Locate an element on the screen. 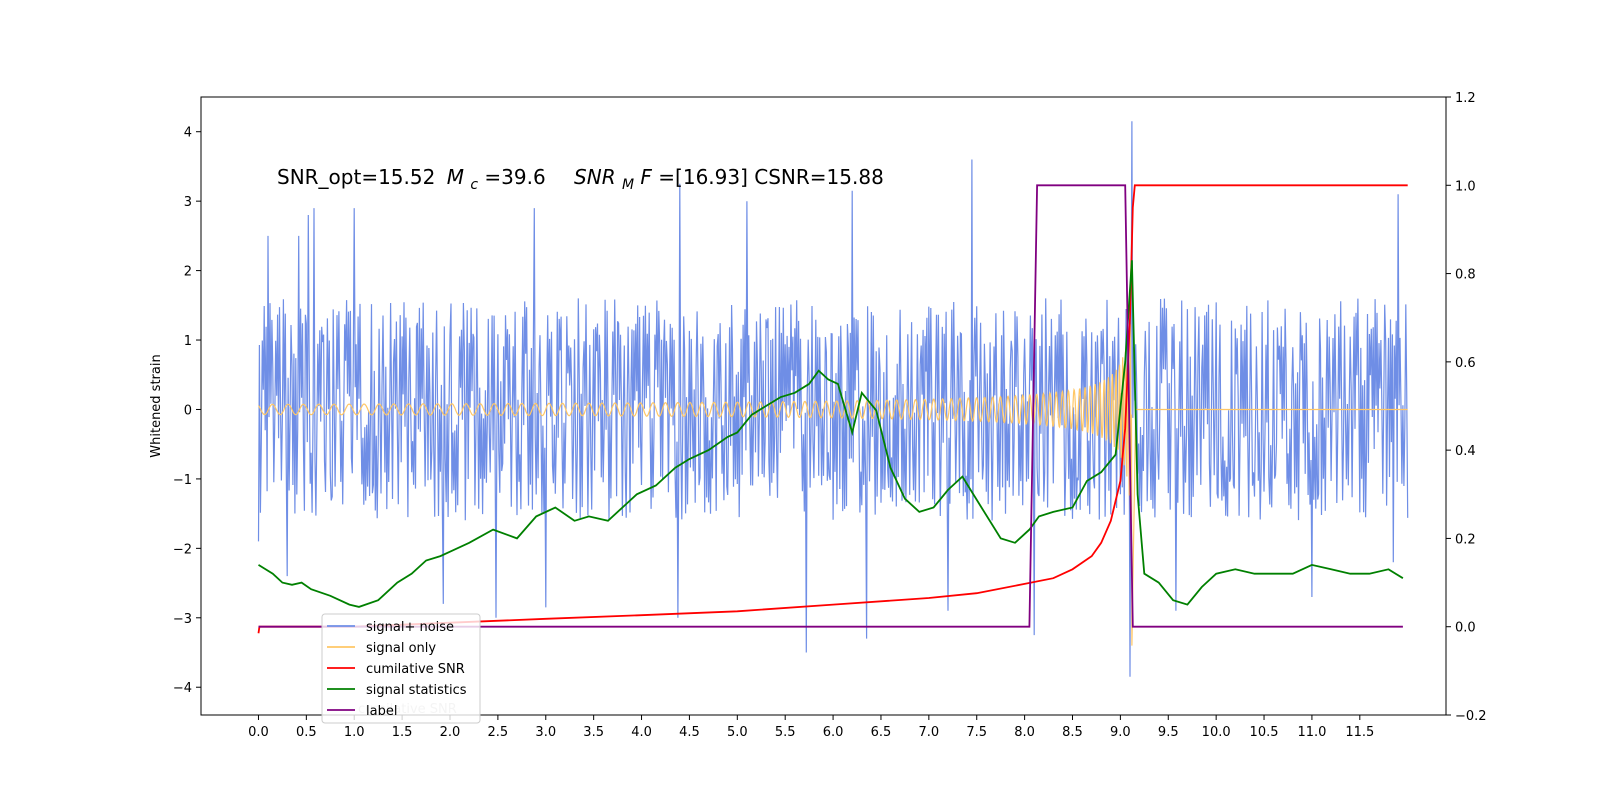  title-snrmf-symbol: SNR is located at coordinates (595, 177).